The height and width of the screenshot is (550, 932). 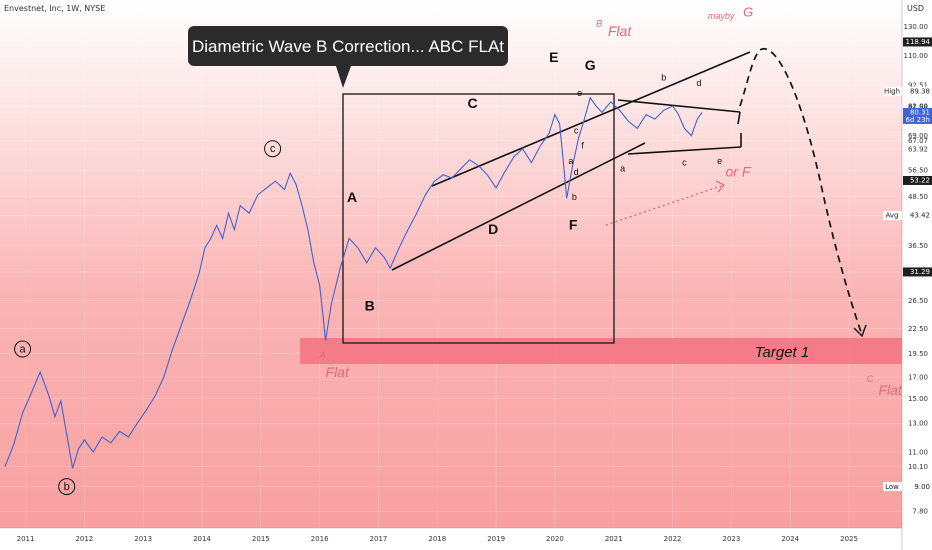 I want to click on price-tag-box-53.22, so click(x=917, y=180).